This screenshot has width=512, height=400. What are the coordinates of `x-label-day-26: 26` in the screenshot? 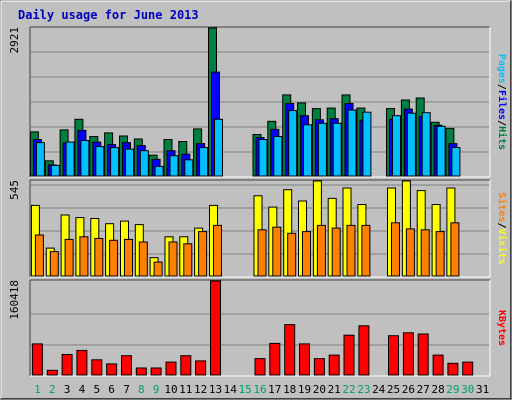 It's located at (408, 389).